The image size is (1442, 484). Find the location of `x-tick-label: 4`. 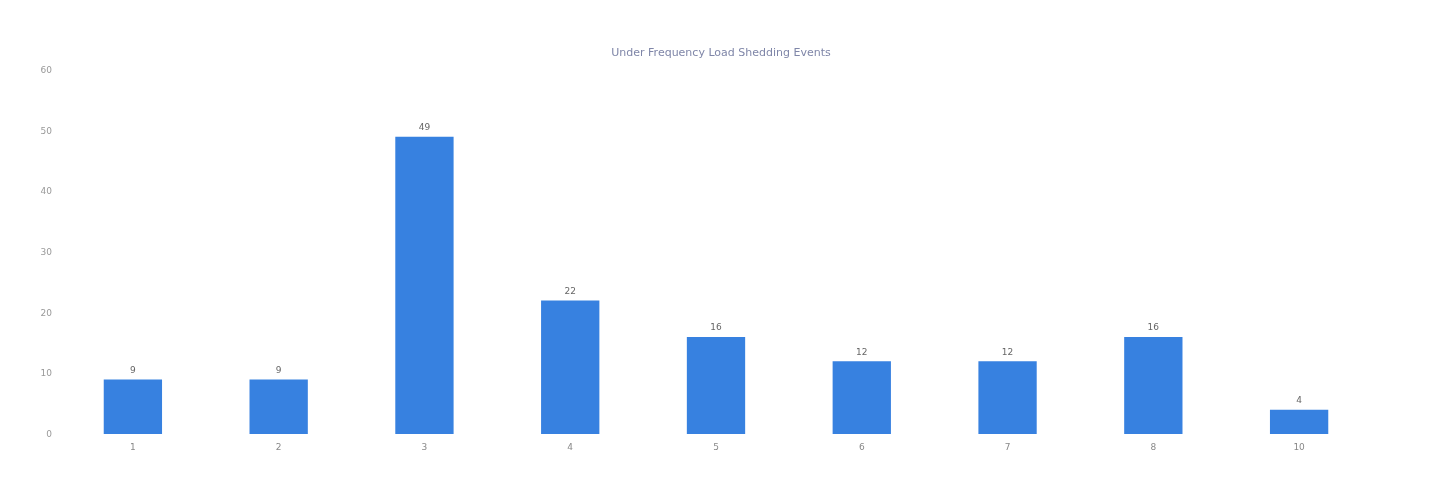

x-tick-label: 4 is located at coordinates (570, 446).